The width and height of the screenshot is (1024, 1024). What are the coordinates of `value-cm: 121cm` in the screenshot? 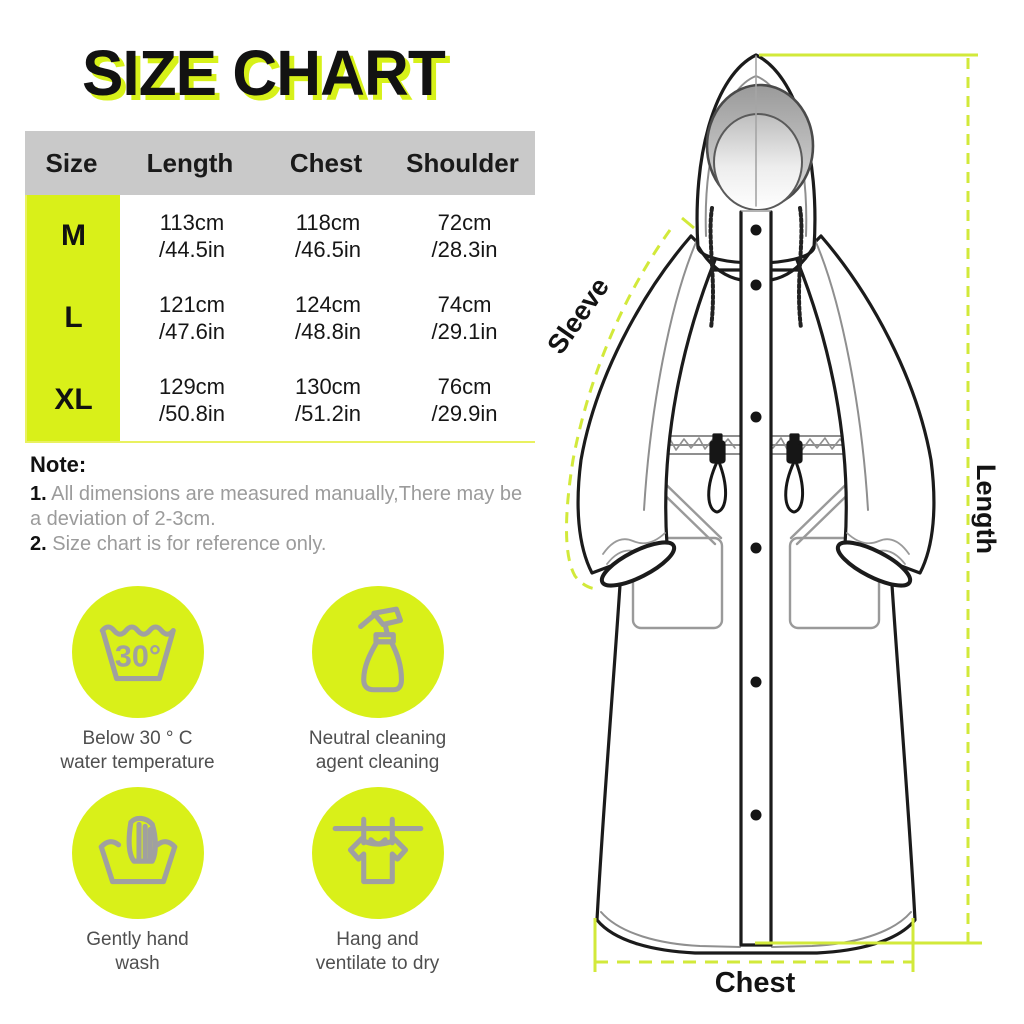 It's located at (192, 304).